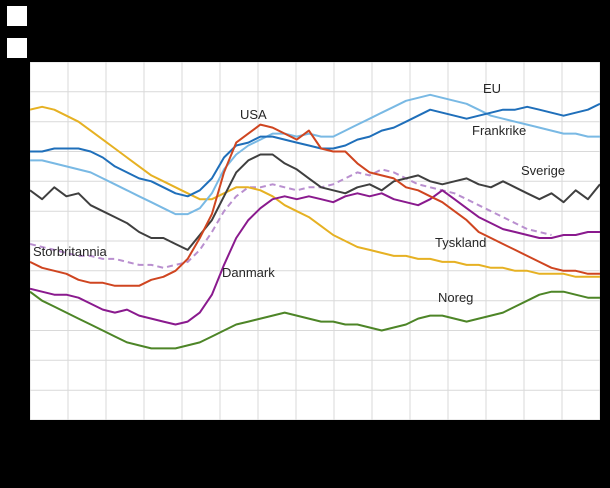  I want to click on white-square-bottom, so click(17, 48).